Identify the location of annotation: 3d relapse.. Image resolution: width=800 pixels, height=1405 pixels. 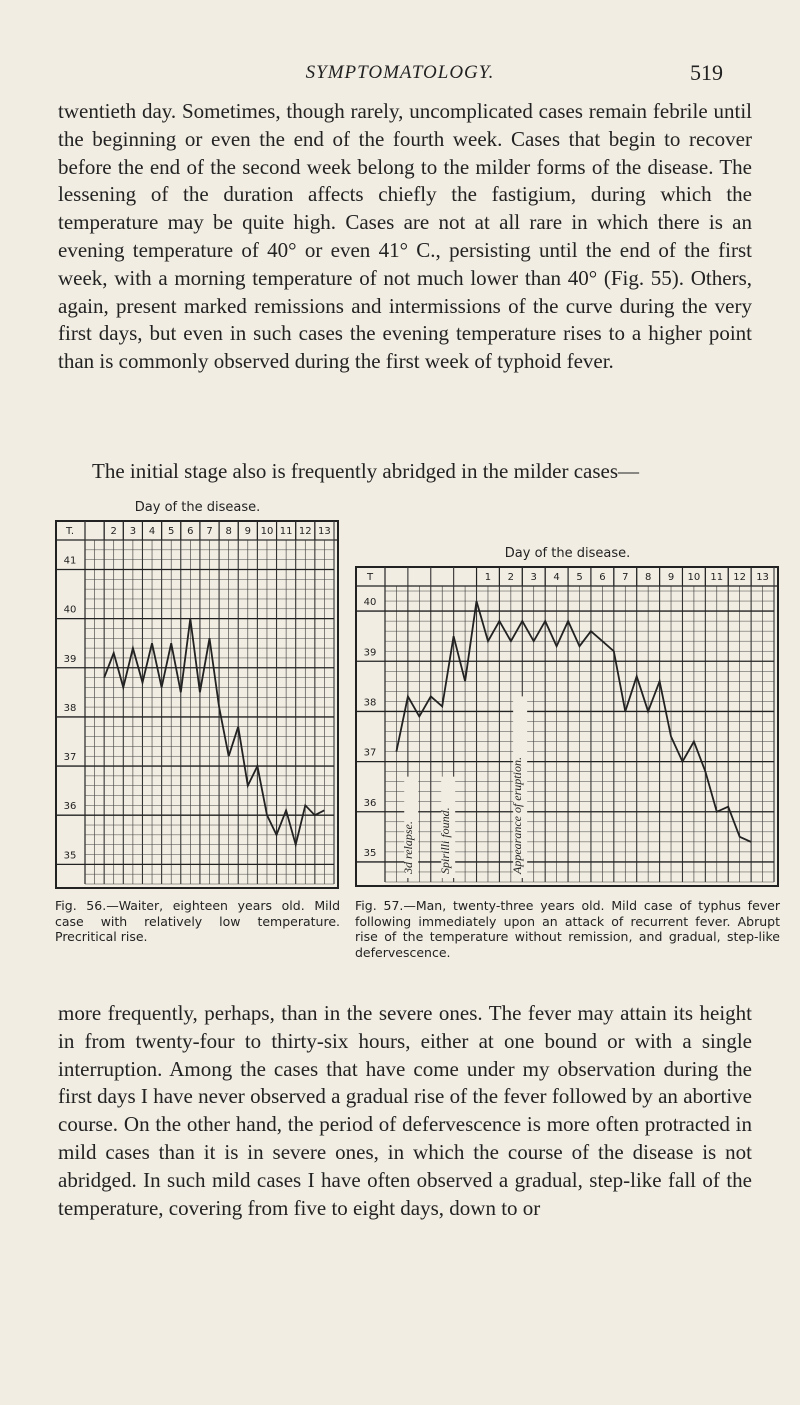
(408, 848).